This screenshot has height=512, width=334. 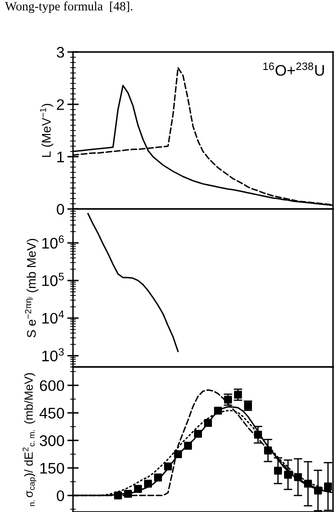 I want to click on y-axis-title: $_{n.}$σ$_{cap}$)/ dE$^{2}$$_{c.m.}$ (mb/MeV), so click(x=29, y=439).